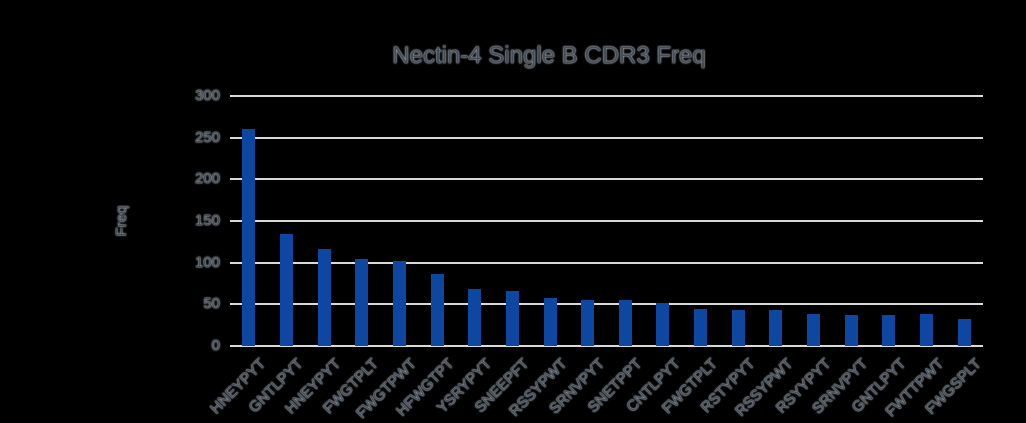 Image resolution: width=1026 pixels, height=423 pixels. Describe the element at coordinates (207, 179) in the screenshot. I see `y-tick-label: 200` at that location.